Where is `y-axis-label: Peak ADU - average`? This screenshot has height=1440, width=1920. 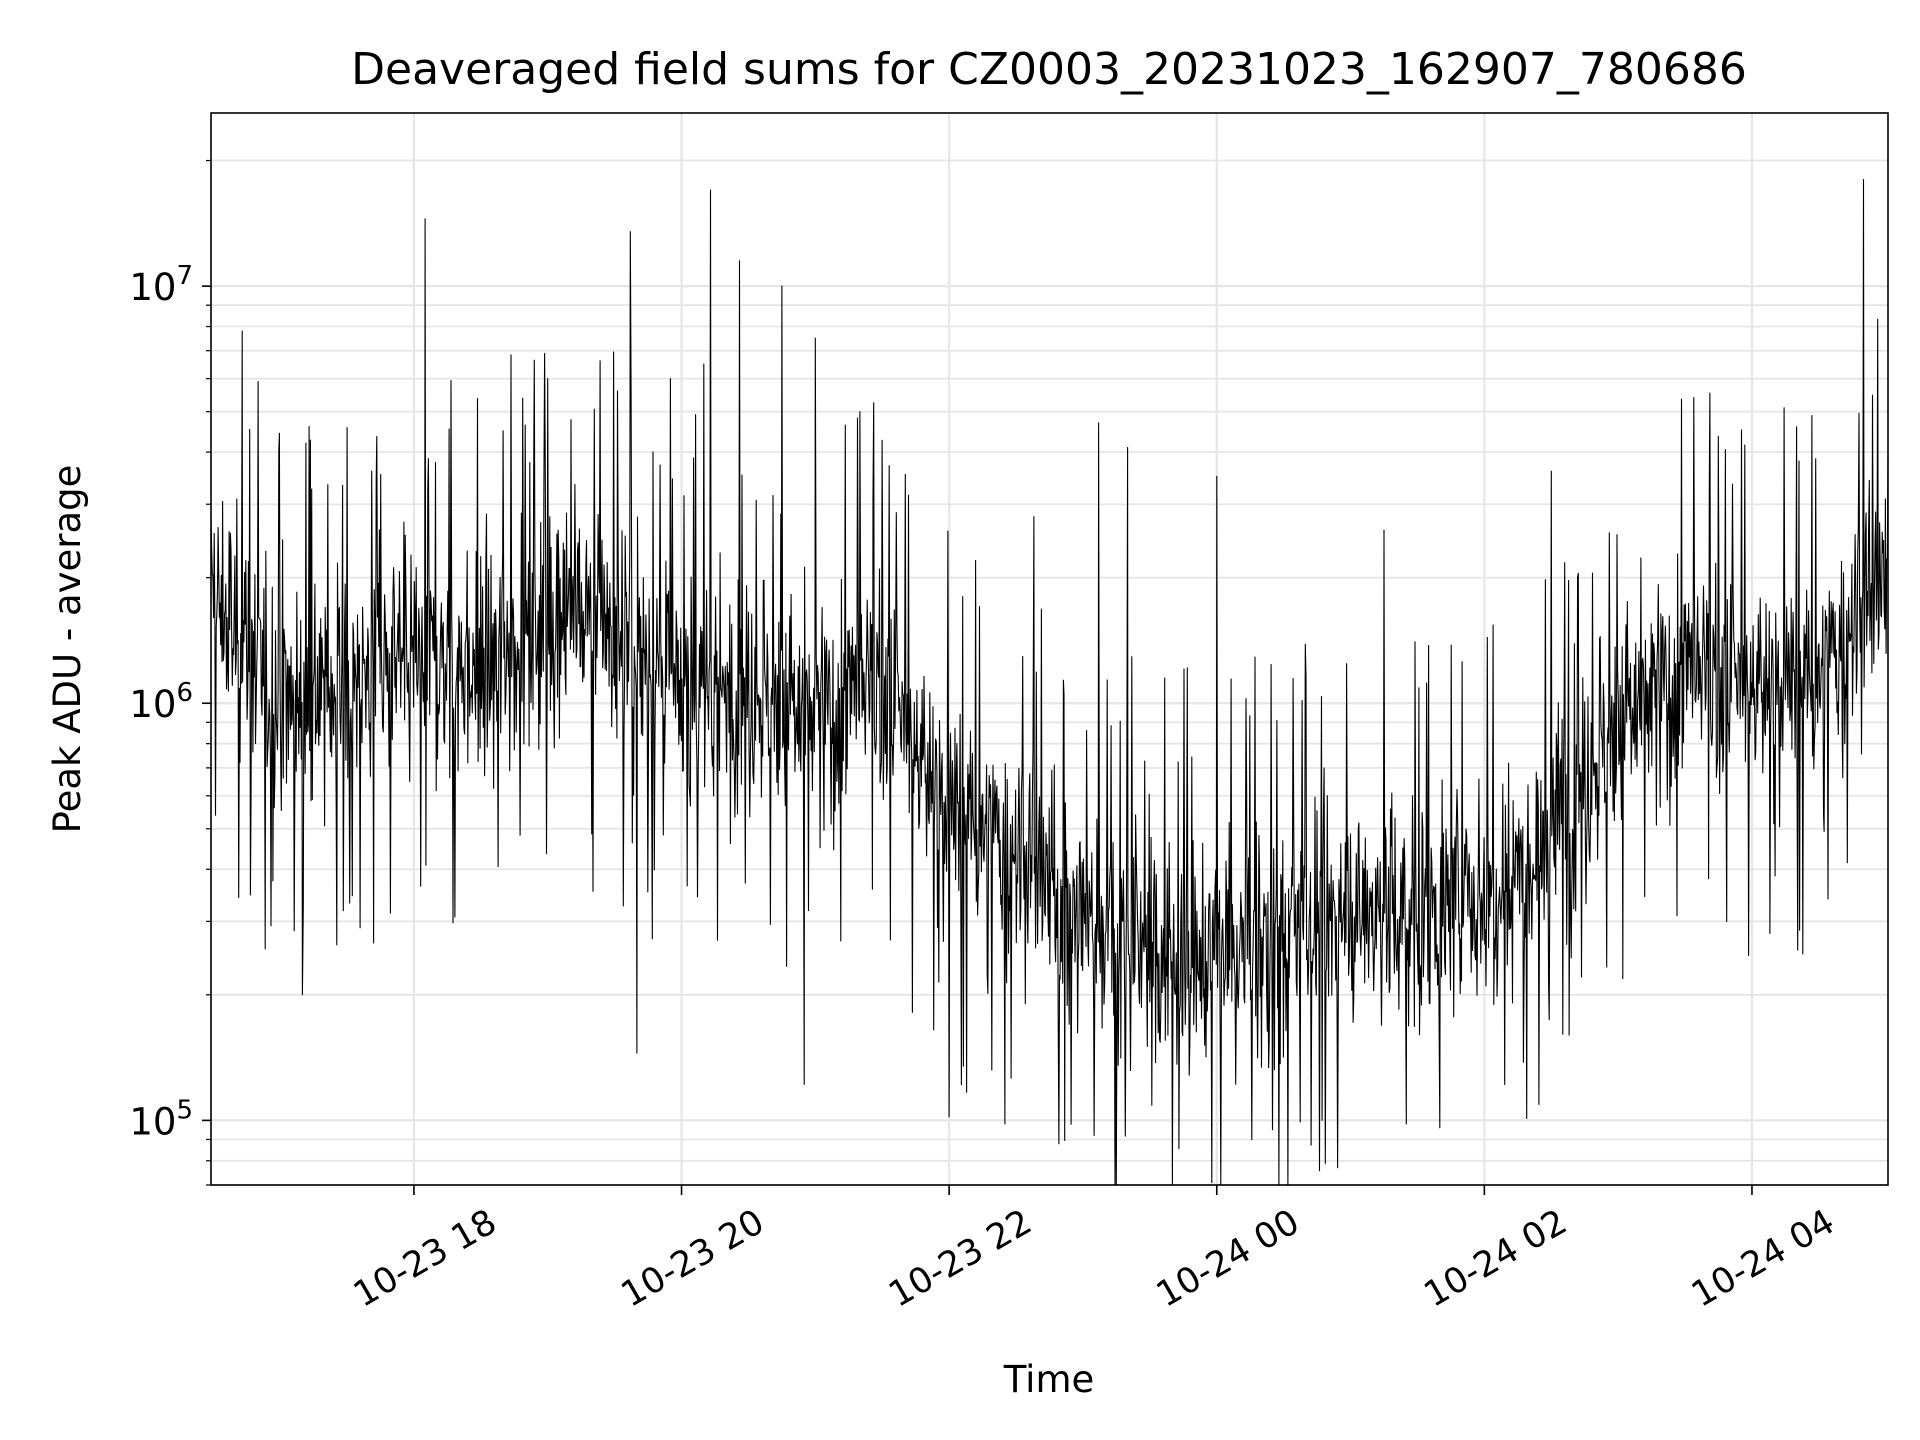 y-axis-label: Peak ADU - average is located at coordinates (67, 649).